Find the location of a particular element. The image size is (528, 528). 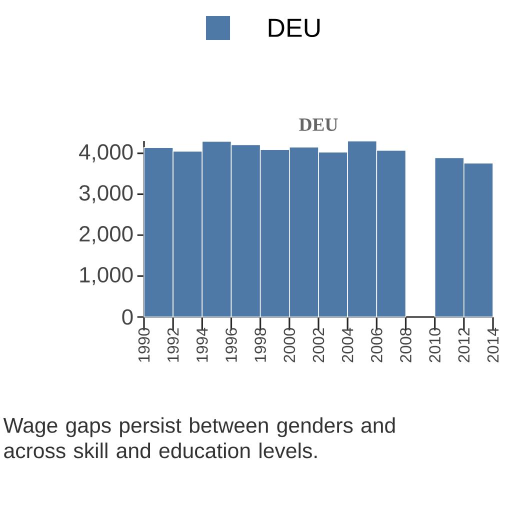

text: DEU is located at coordinates (294, 28).